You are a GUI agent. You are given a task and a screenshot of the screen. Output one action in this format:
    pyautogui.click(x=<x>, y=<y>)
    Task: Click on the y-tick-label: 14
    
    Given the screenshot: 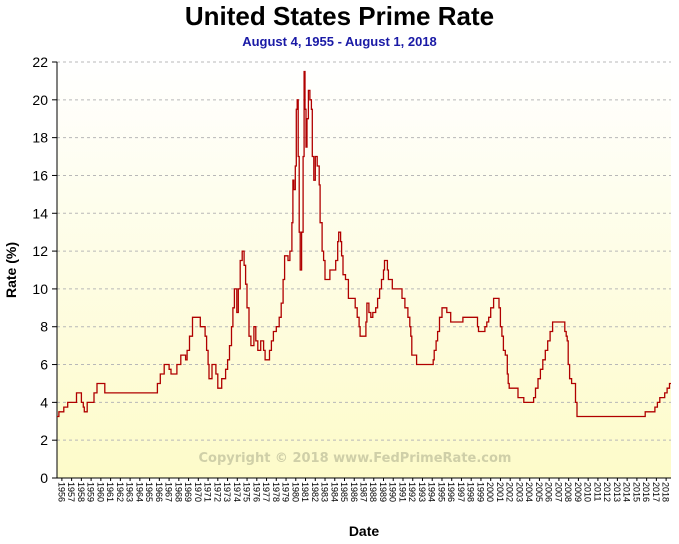 What is the action you would take?
    pyautogui.click(x=40, y=213)
    